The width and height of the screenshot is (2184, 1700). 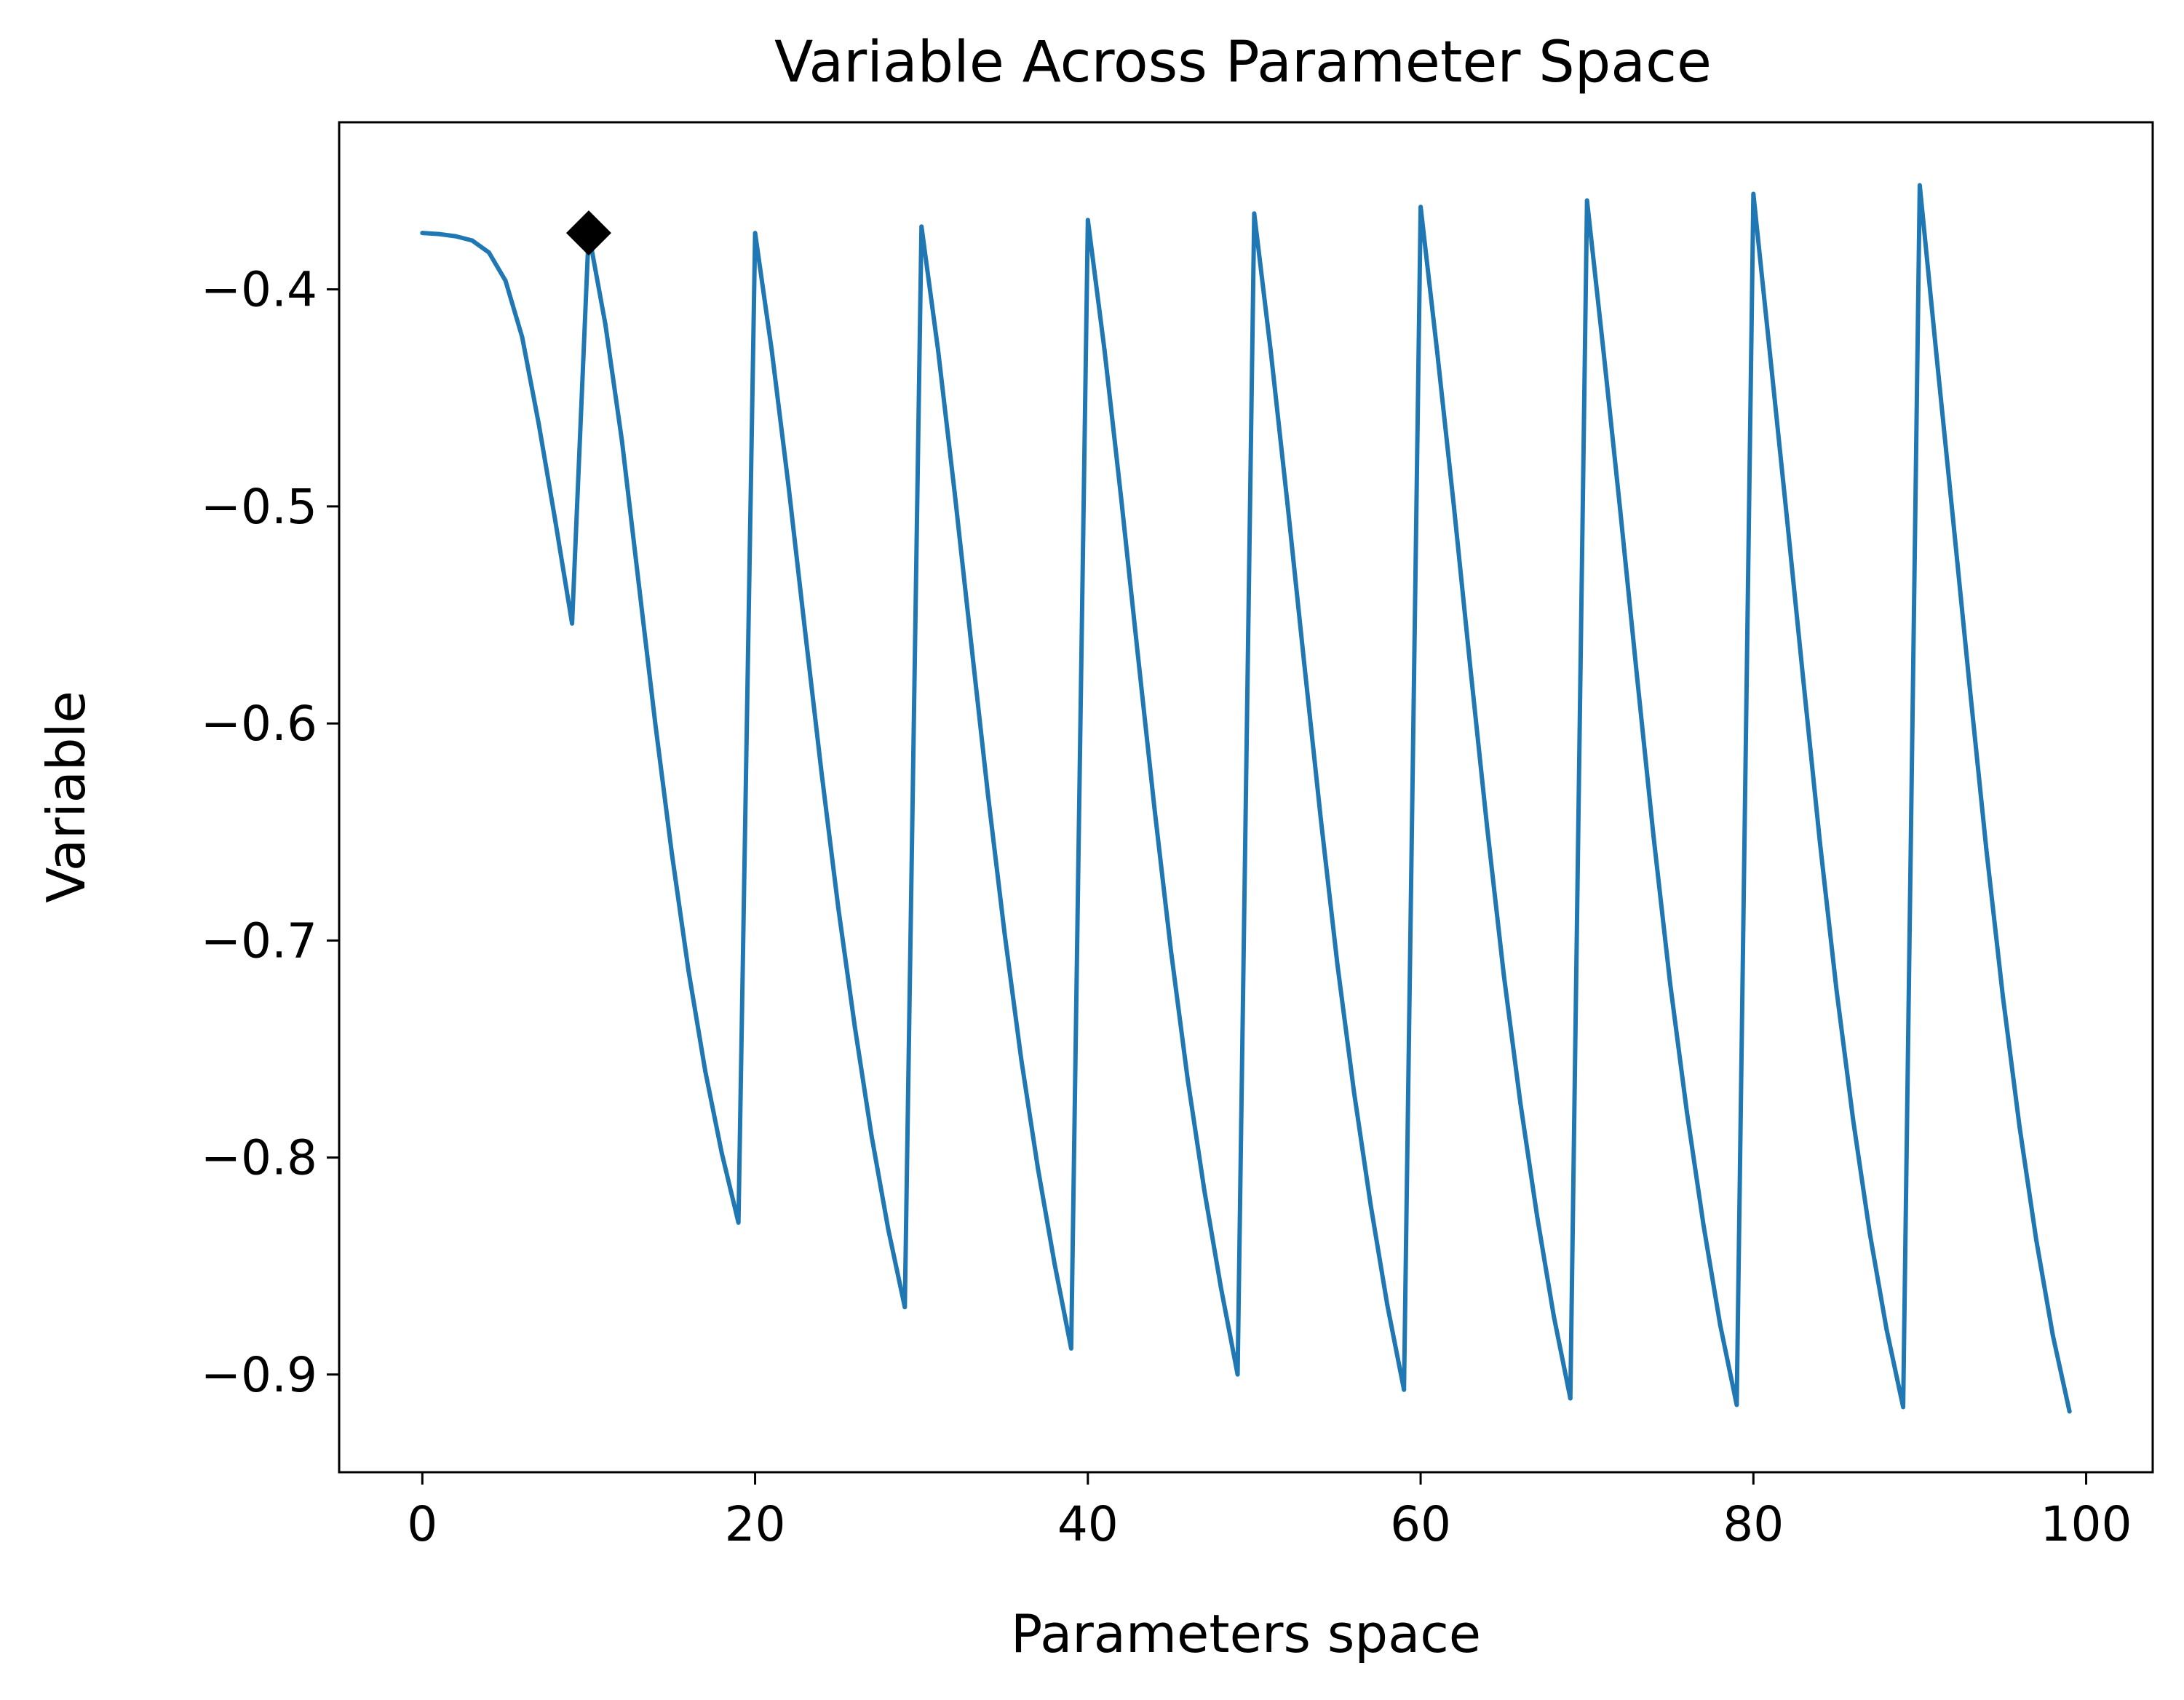 What do you see at coordinates (259, 724) in the screenshot?
I see `y-tick-label: −0.6` at bounding box center [259, 724].